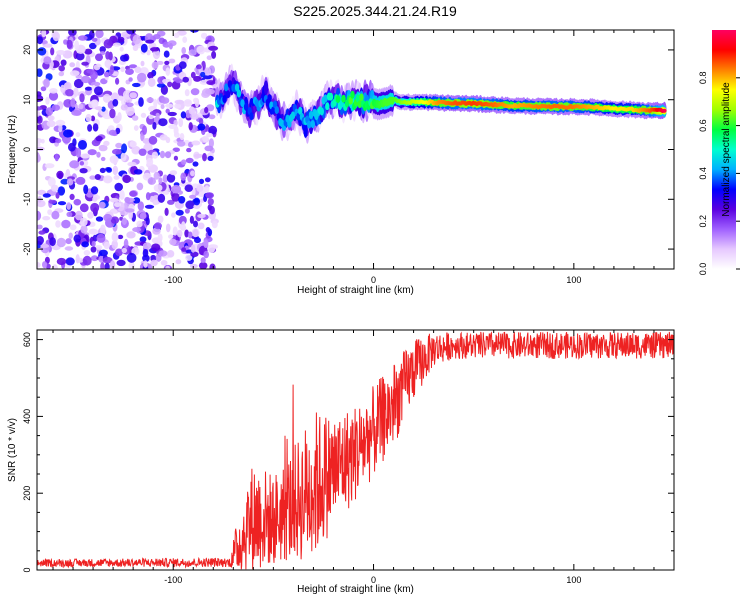 Image resolution: width=750 pixels, height=600 pixels. Describe the element at coordinates (703, 173) in the screenshot. I see `colorbar-tick-label: 0.4` at that location.